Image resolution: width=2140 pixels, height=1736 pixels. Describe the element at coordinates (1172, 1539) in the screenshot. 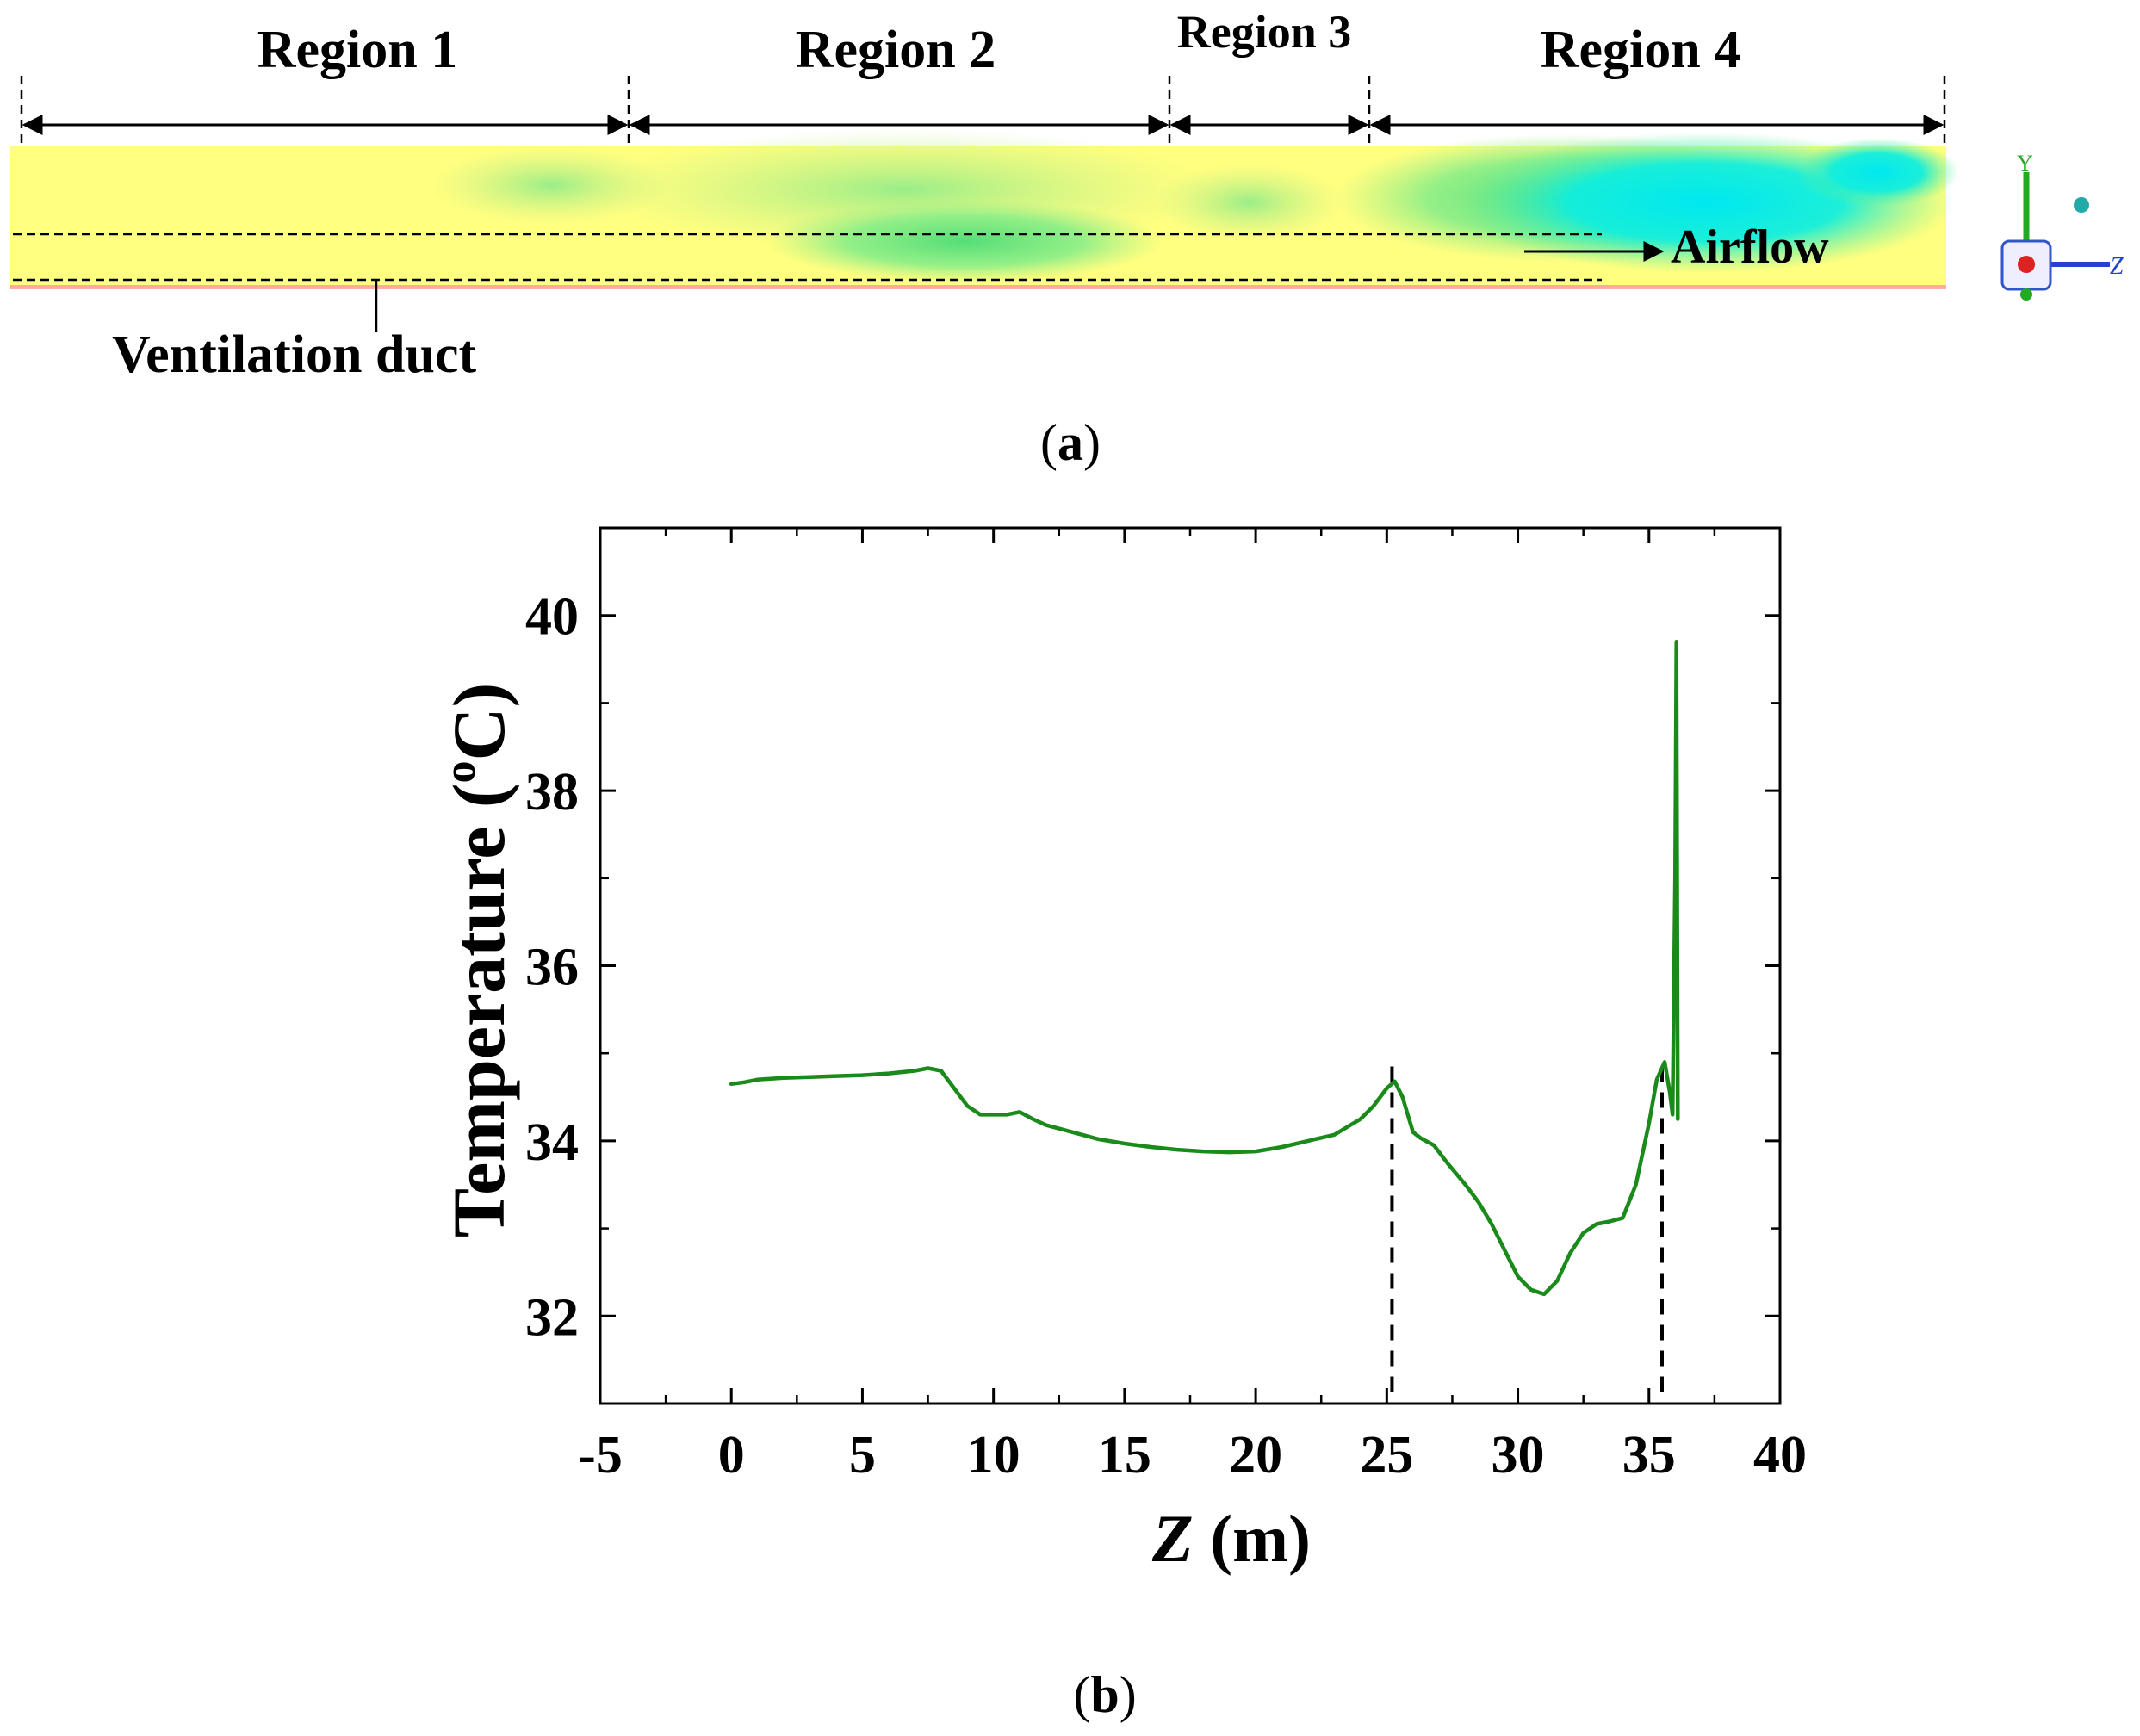

I see `x-axis-var: Z` at that location.